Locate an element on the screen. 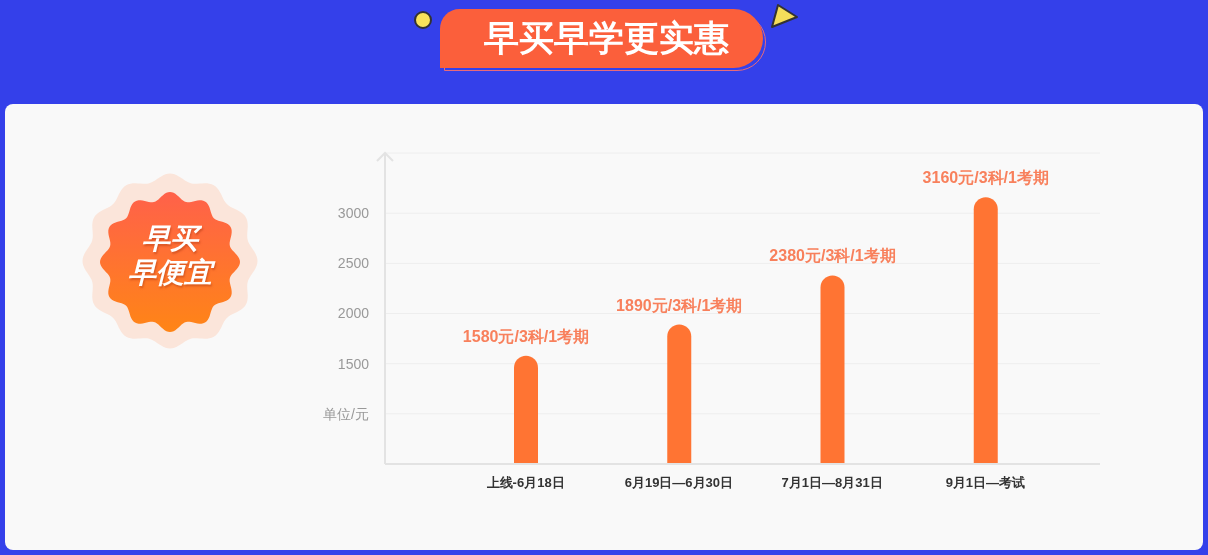 This screenshot has height=555, width=1208. y-tick-label: 2000 is located at coordinates (353, 313).